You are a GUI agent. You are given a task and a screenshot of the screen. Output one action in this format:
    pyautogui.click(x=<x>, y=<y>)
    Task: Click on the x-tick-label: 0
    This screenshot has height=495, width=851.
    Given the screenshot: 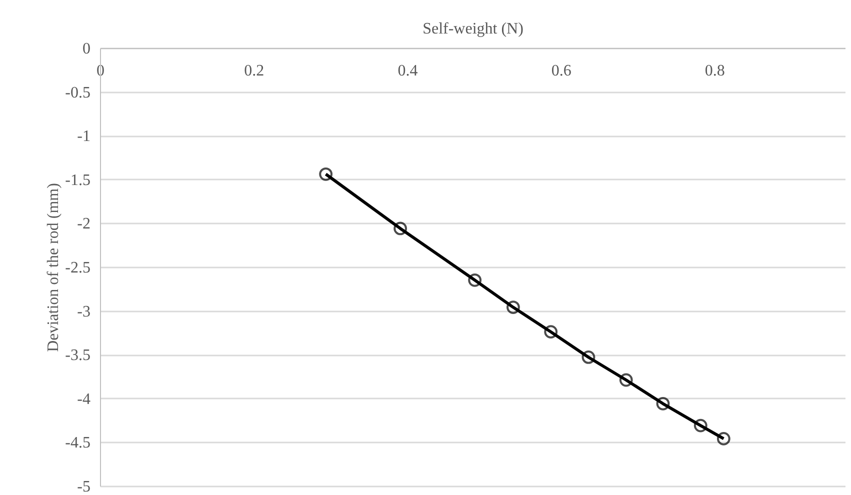 What is the action you would take?
    pyautogui.click(x=100, y=71)
    